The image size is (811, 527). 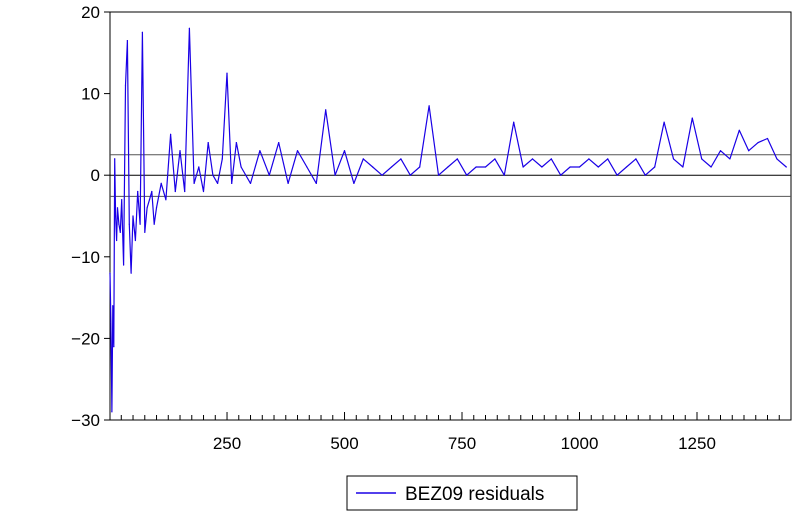 I want to click on y-tick-label: 0, so click(x=95, y=175).